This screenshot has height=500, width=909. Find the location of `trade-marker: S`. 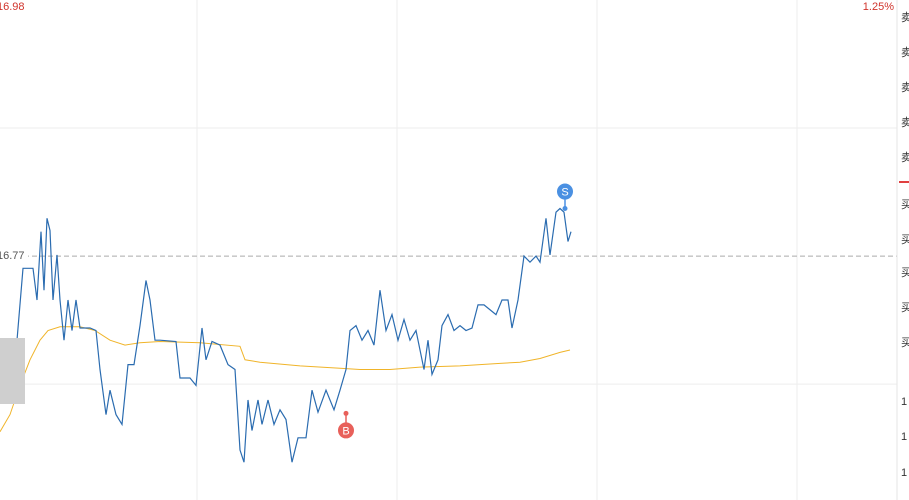

trade-marker: S is located at coordinates (565, 197).